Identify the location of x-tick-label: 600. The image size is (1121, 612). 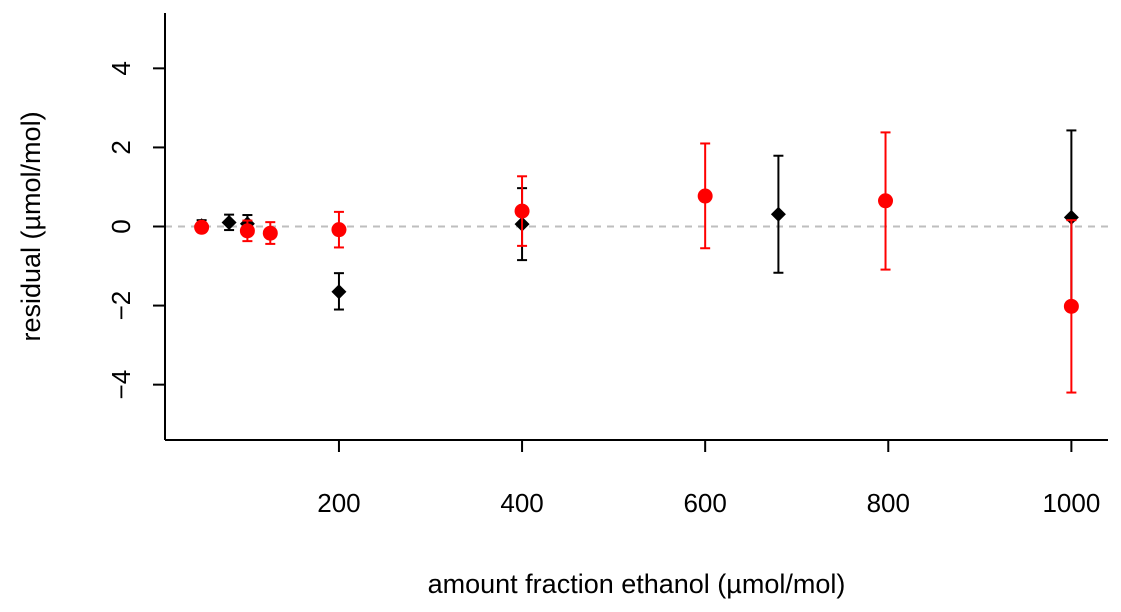
(704, 503).